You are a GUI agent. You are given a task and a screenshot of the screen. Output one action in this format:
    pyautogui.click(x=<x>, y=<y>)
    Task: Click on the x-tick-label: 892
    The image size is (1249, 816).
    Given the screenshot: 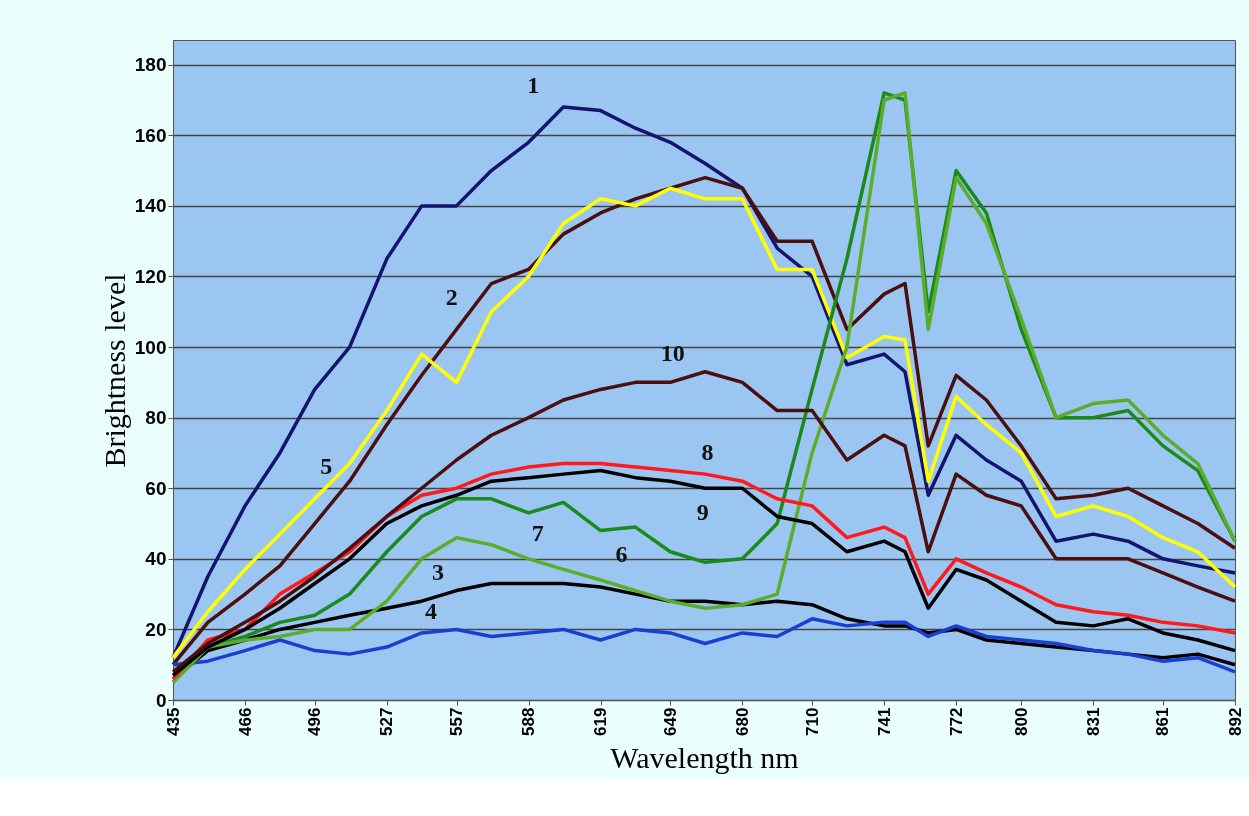 What is the action you would take?
    pyautogui.click(x=1235, y=721)
    